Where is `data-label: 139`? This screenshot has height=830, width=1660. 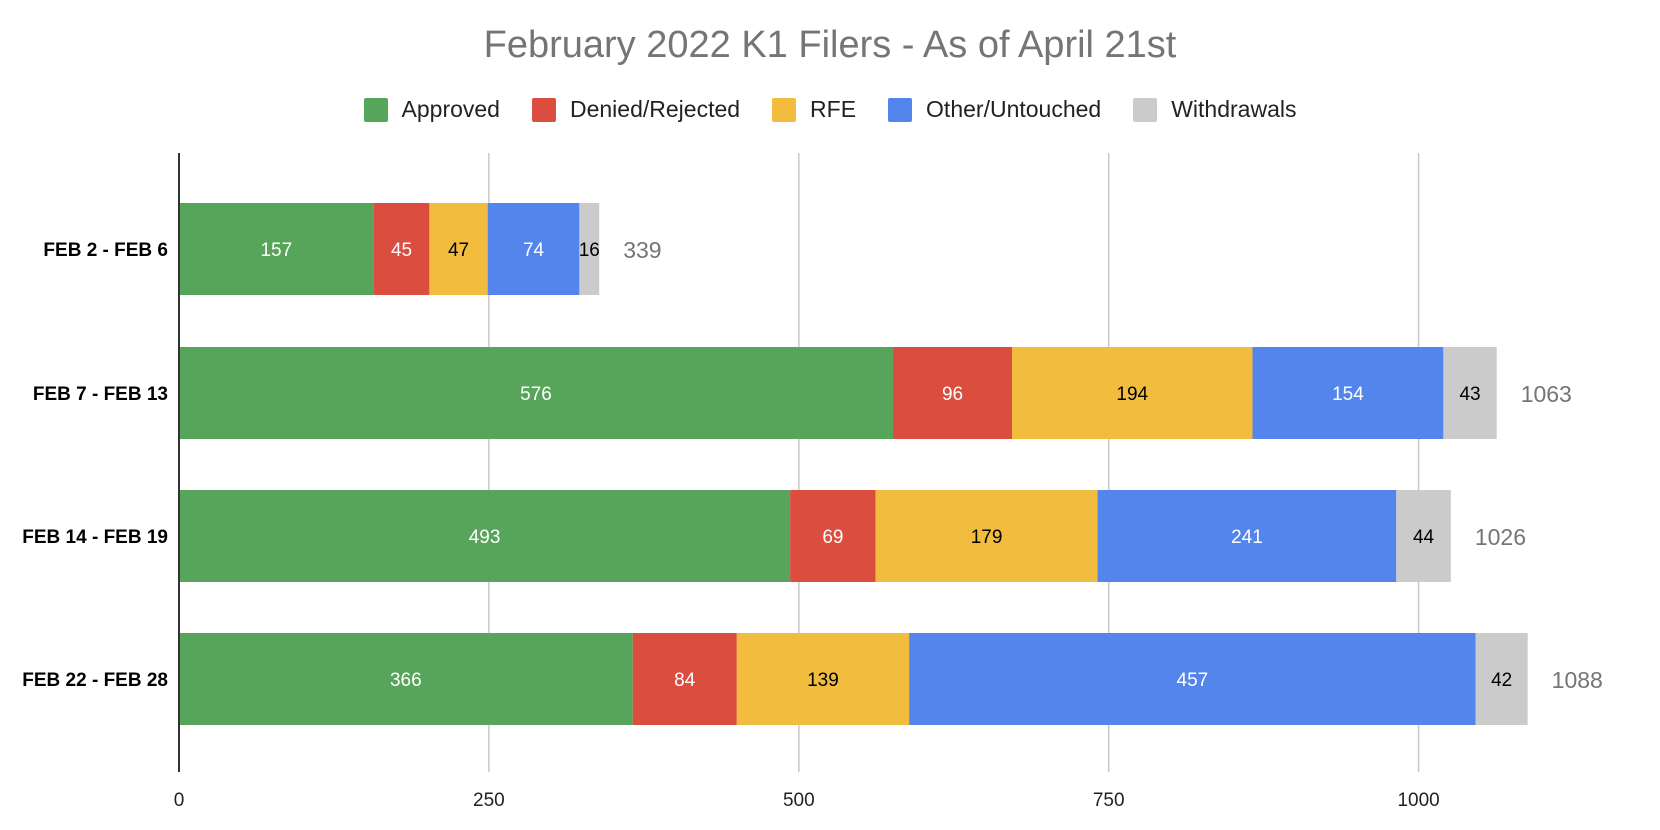
data-label: 139 is located at coordinates (823, 680).